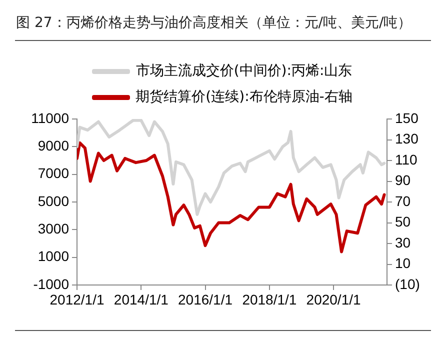 This screenshot has height=347, width=444. Describe the element at coordinates (333, 299) in the screenshot. I see `x-tick-label: 2020/1/1` at that location.